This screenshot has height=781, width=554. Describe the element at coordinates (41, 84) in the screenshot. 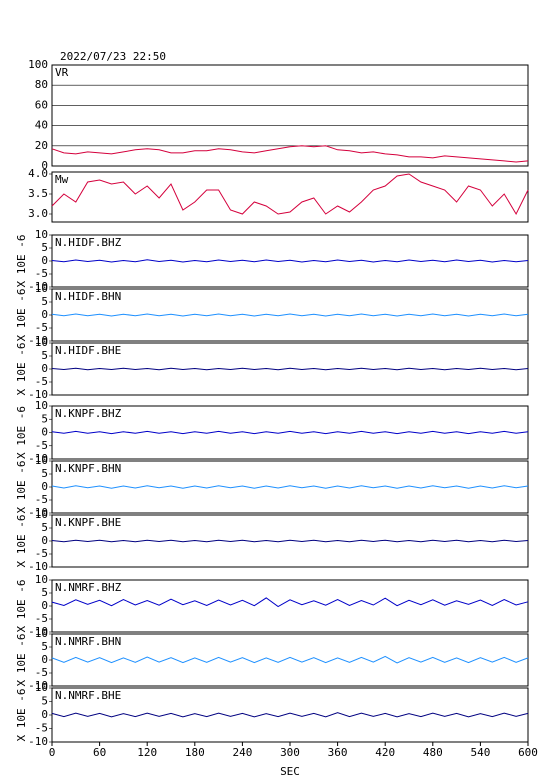

I see `y-tick-label: 80` at that location.